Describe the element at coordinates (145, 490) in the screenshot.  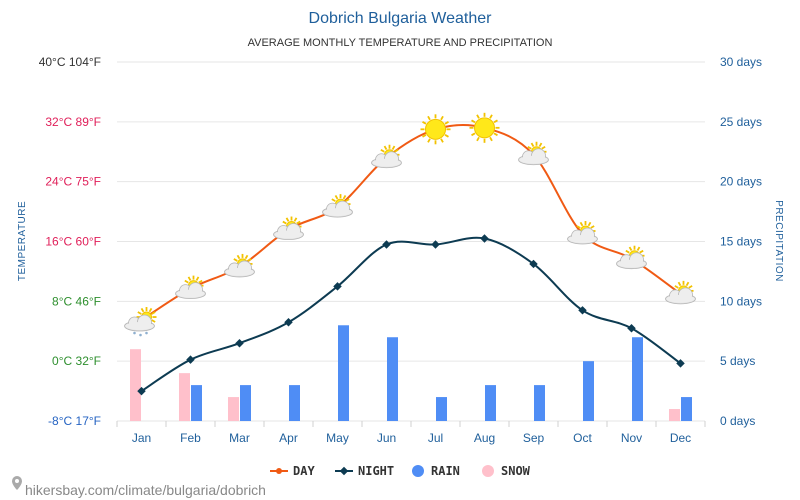
I see `credit-link: hikersbay.com/climate/bulgaria/dobrich` at that location.